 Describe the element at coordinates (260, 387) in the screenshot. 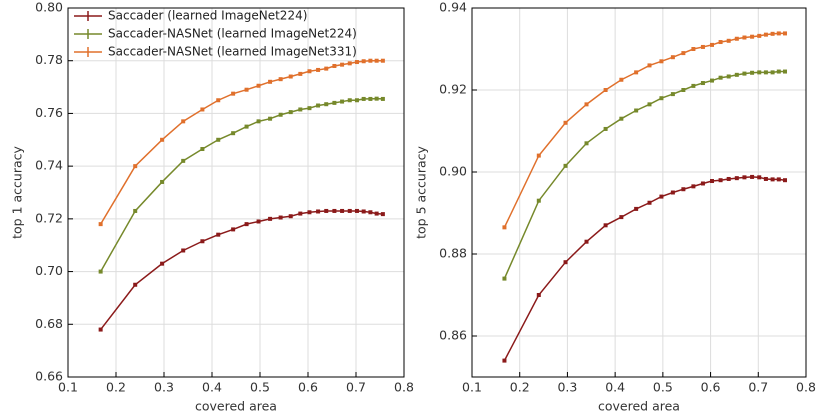

I see `x-tick-label: 0.5` at that location.